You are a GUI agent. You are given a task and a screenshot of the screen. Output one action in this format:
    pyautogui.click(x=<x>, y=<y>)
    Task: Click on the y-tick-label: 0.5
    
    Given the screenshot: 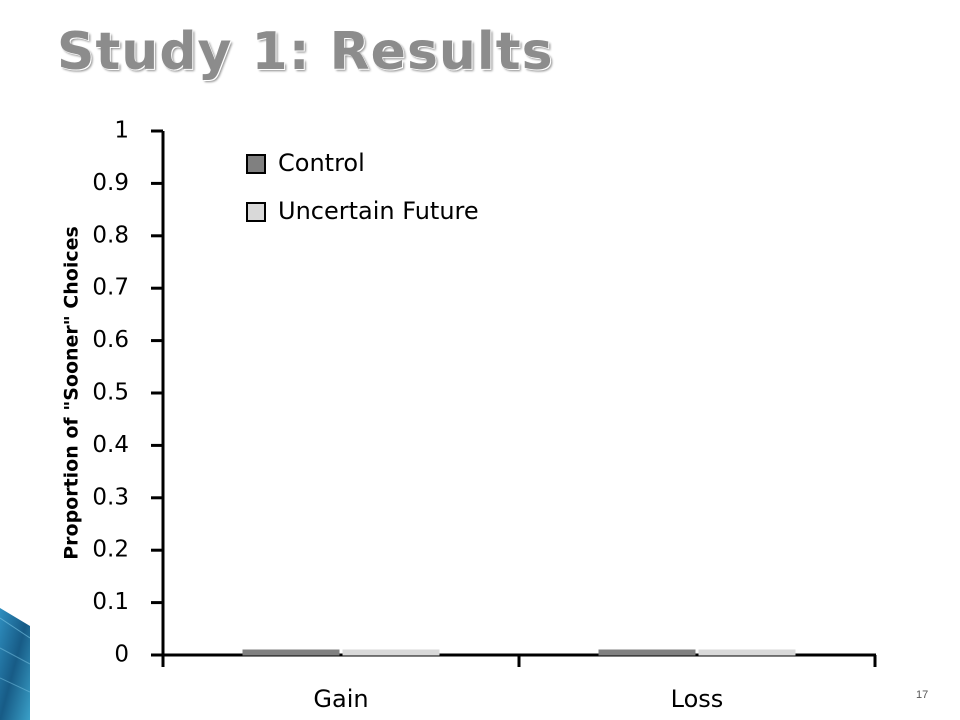 What is the action you would take?
    pyautogui.click(x=110, y=393)
    